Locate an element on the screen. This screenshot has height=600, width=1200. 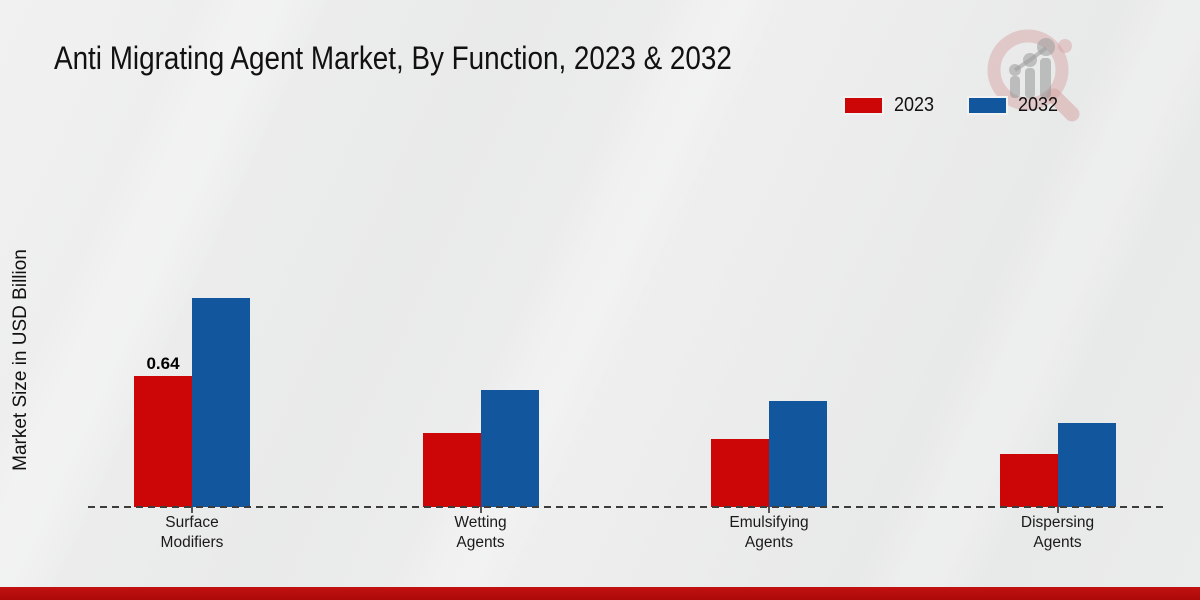
bar-2032-surface-modifiers is located at coordinates (221, 402).